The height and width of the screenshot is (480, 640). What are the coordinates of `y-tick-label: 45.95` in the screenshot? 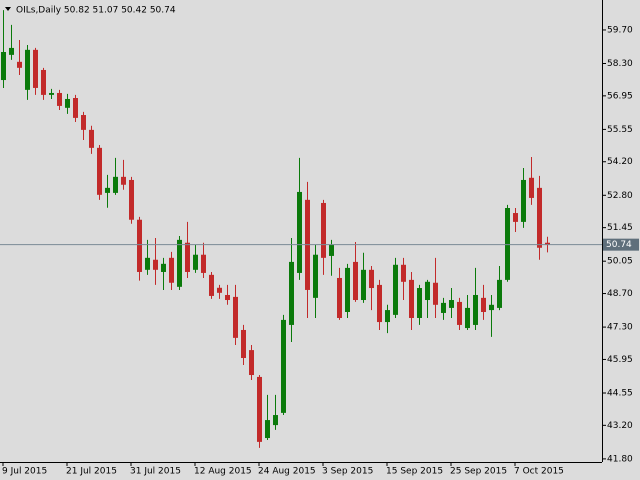 It's located at (620, 360).